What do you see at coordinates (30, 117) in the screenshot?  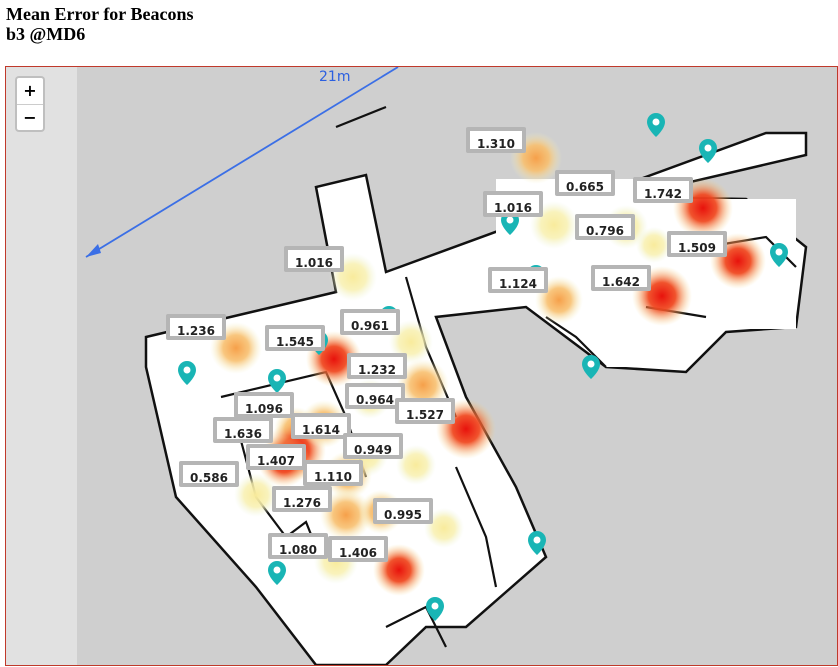 I see `zoom-out-button: −` at bounding box center [30, 117].